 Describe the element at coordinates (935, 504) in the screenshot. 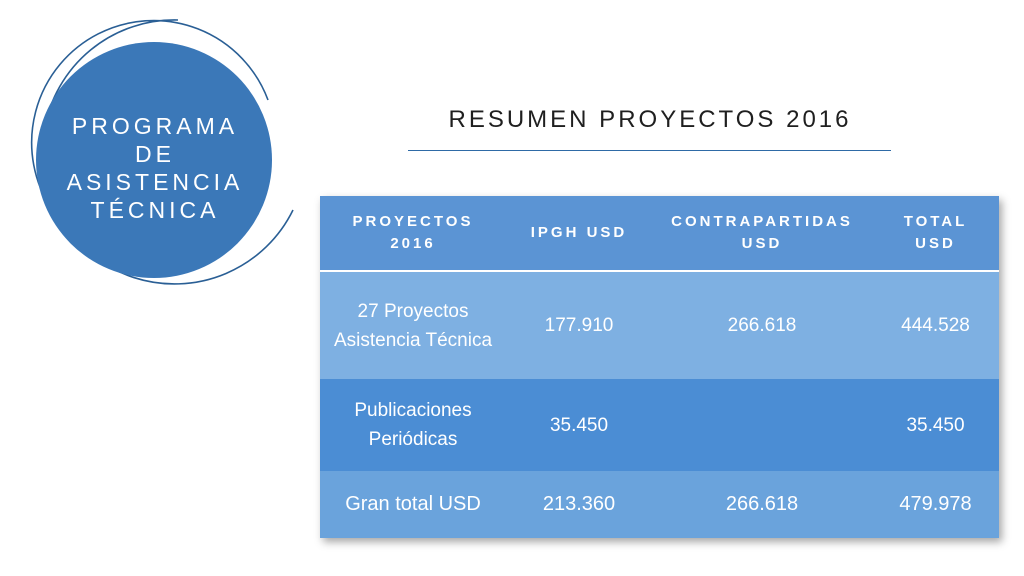

I see `cell-total: 479.978` at that location.